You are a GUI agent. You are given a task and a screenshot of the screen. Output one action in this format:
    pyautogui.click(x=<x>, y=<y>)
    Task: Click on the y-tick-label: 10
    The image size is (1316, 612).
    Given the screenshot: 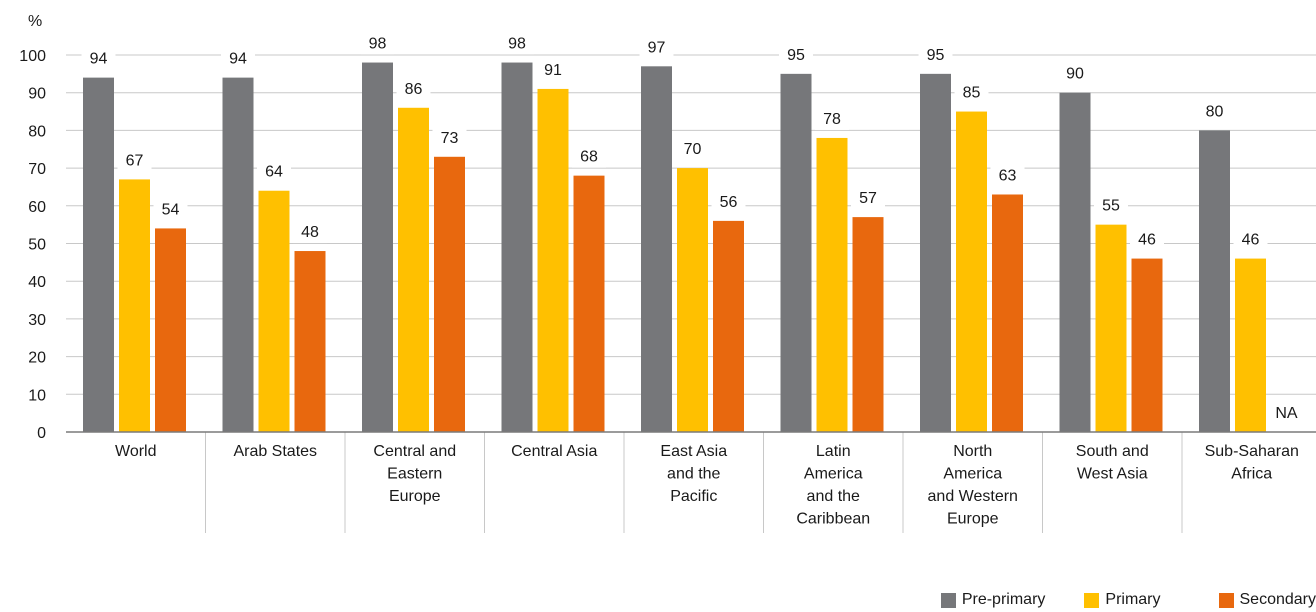 What is the action you would take?
    pyautogui.click(x=37, y=395)
    